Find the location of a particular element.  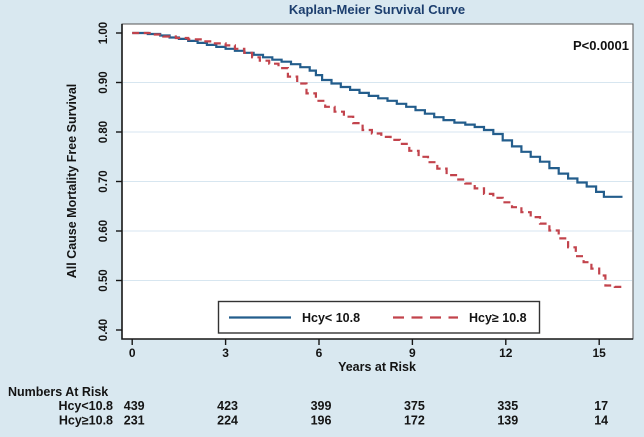

y-axis-title: All Cause Mortality Free Survival is located at coordinates (72, 181).